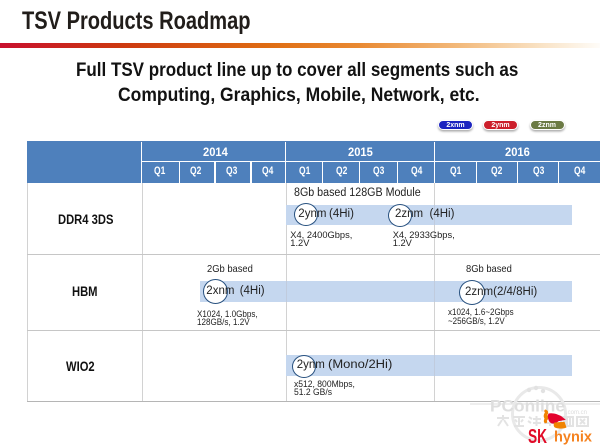 The height and width of the screenshot is (446, 600). Describe the element at coordinates (573, 438) in the screenshot. I see `svg-text: hynix` at that location.